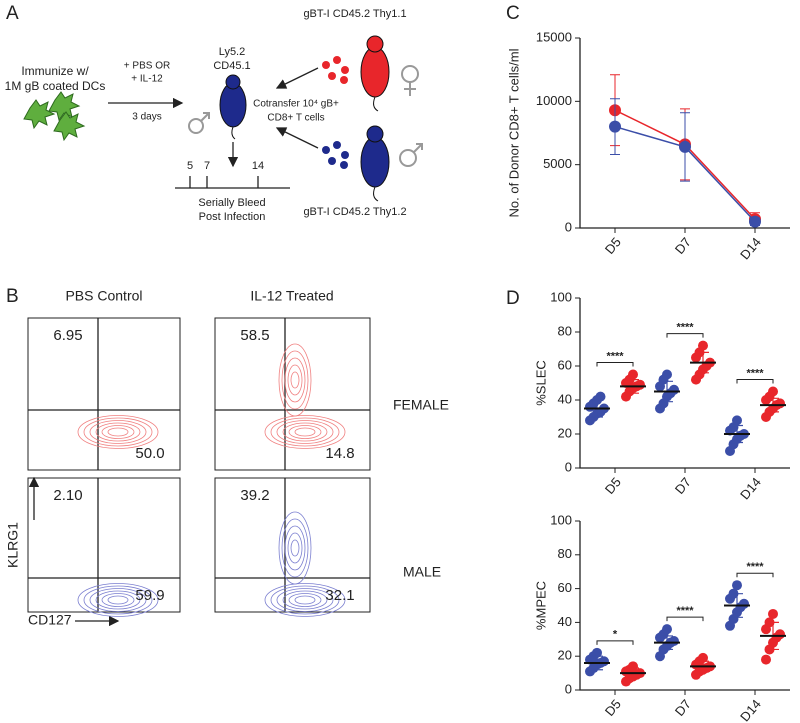 The image size is (800, 723). I want to click on text: Post Infection, so click(232, 217).